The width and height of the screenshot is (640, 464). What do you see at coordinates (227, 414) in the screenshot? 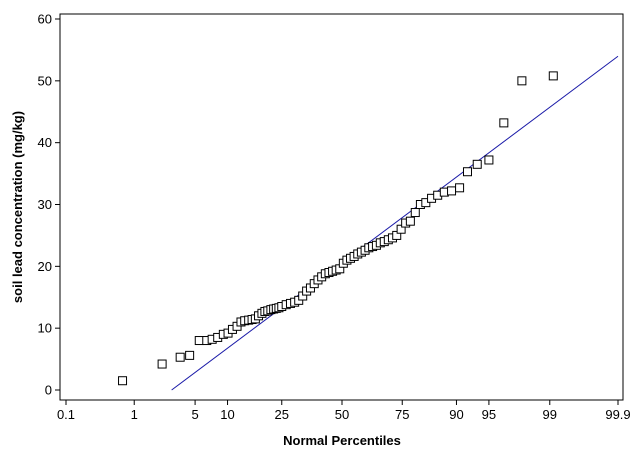
I see `x-tick-label: 10` at bounding box center [227, 414].